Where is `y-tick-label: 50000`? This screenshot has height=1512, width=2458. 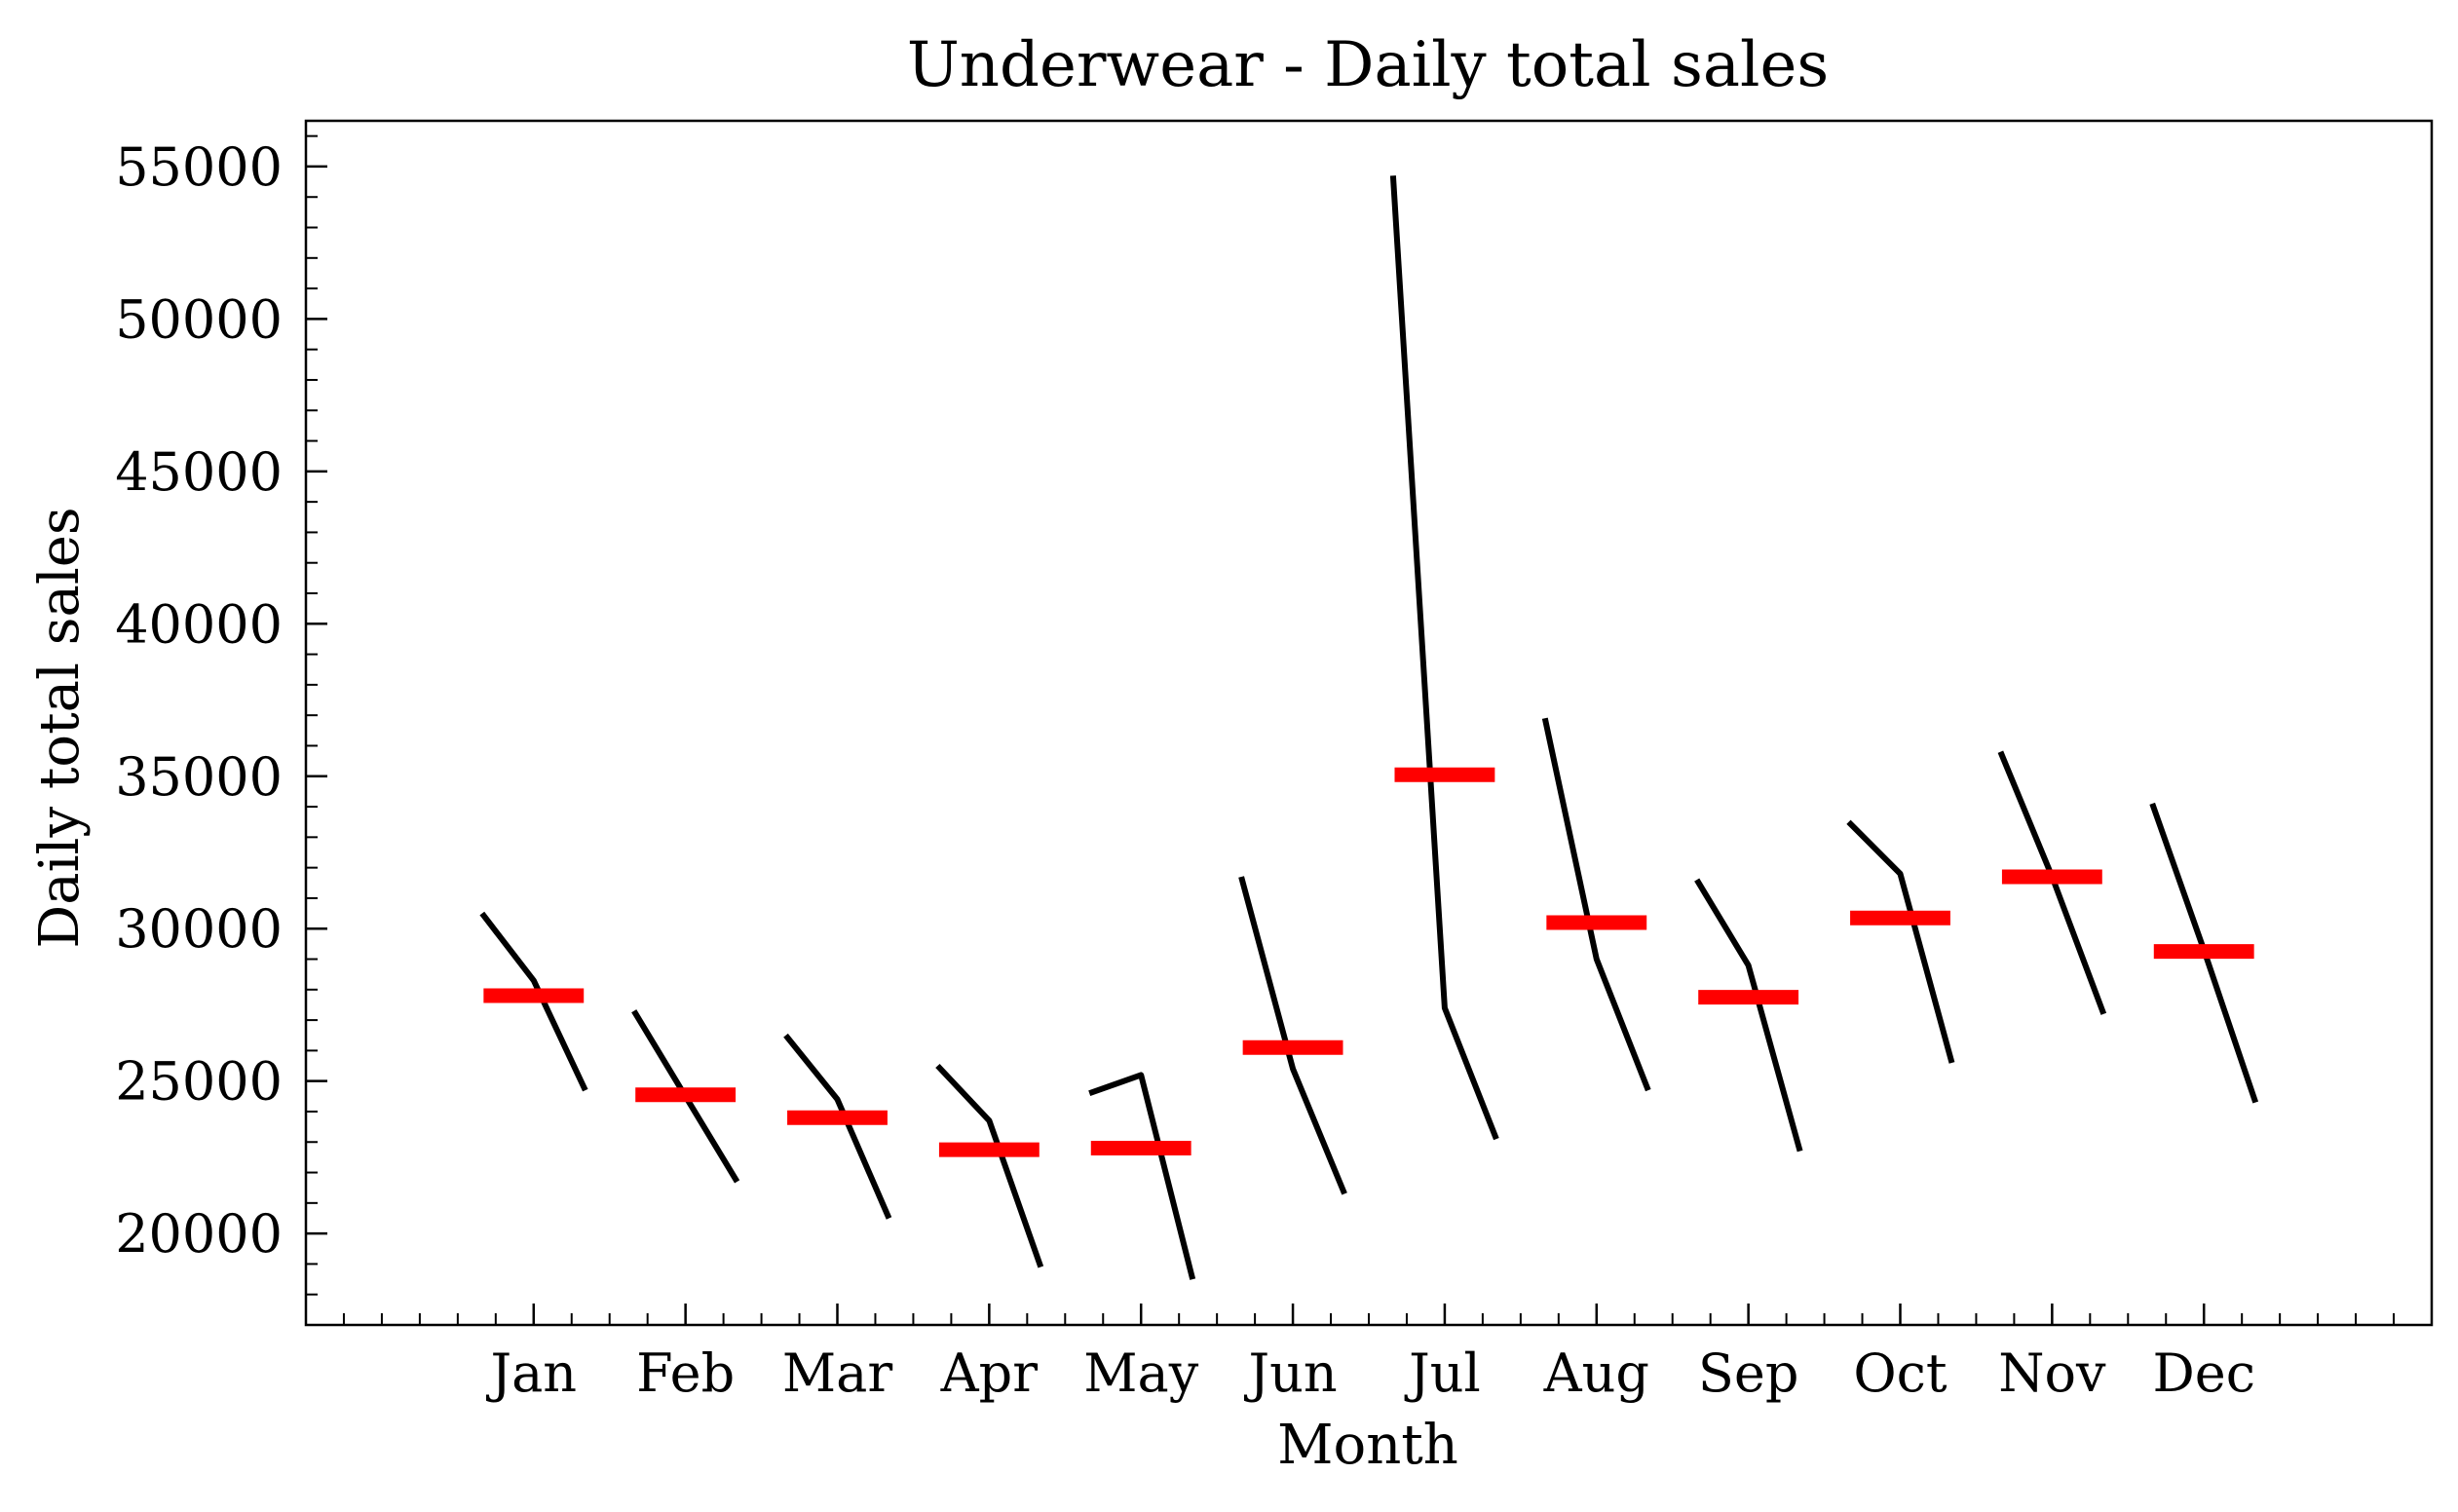 y-tick-label: 50000 is located at coordinates (199, 319).